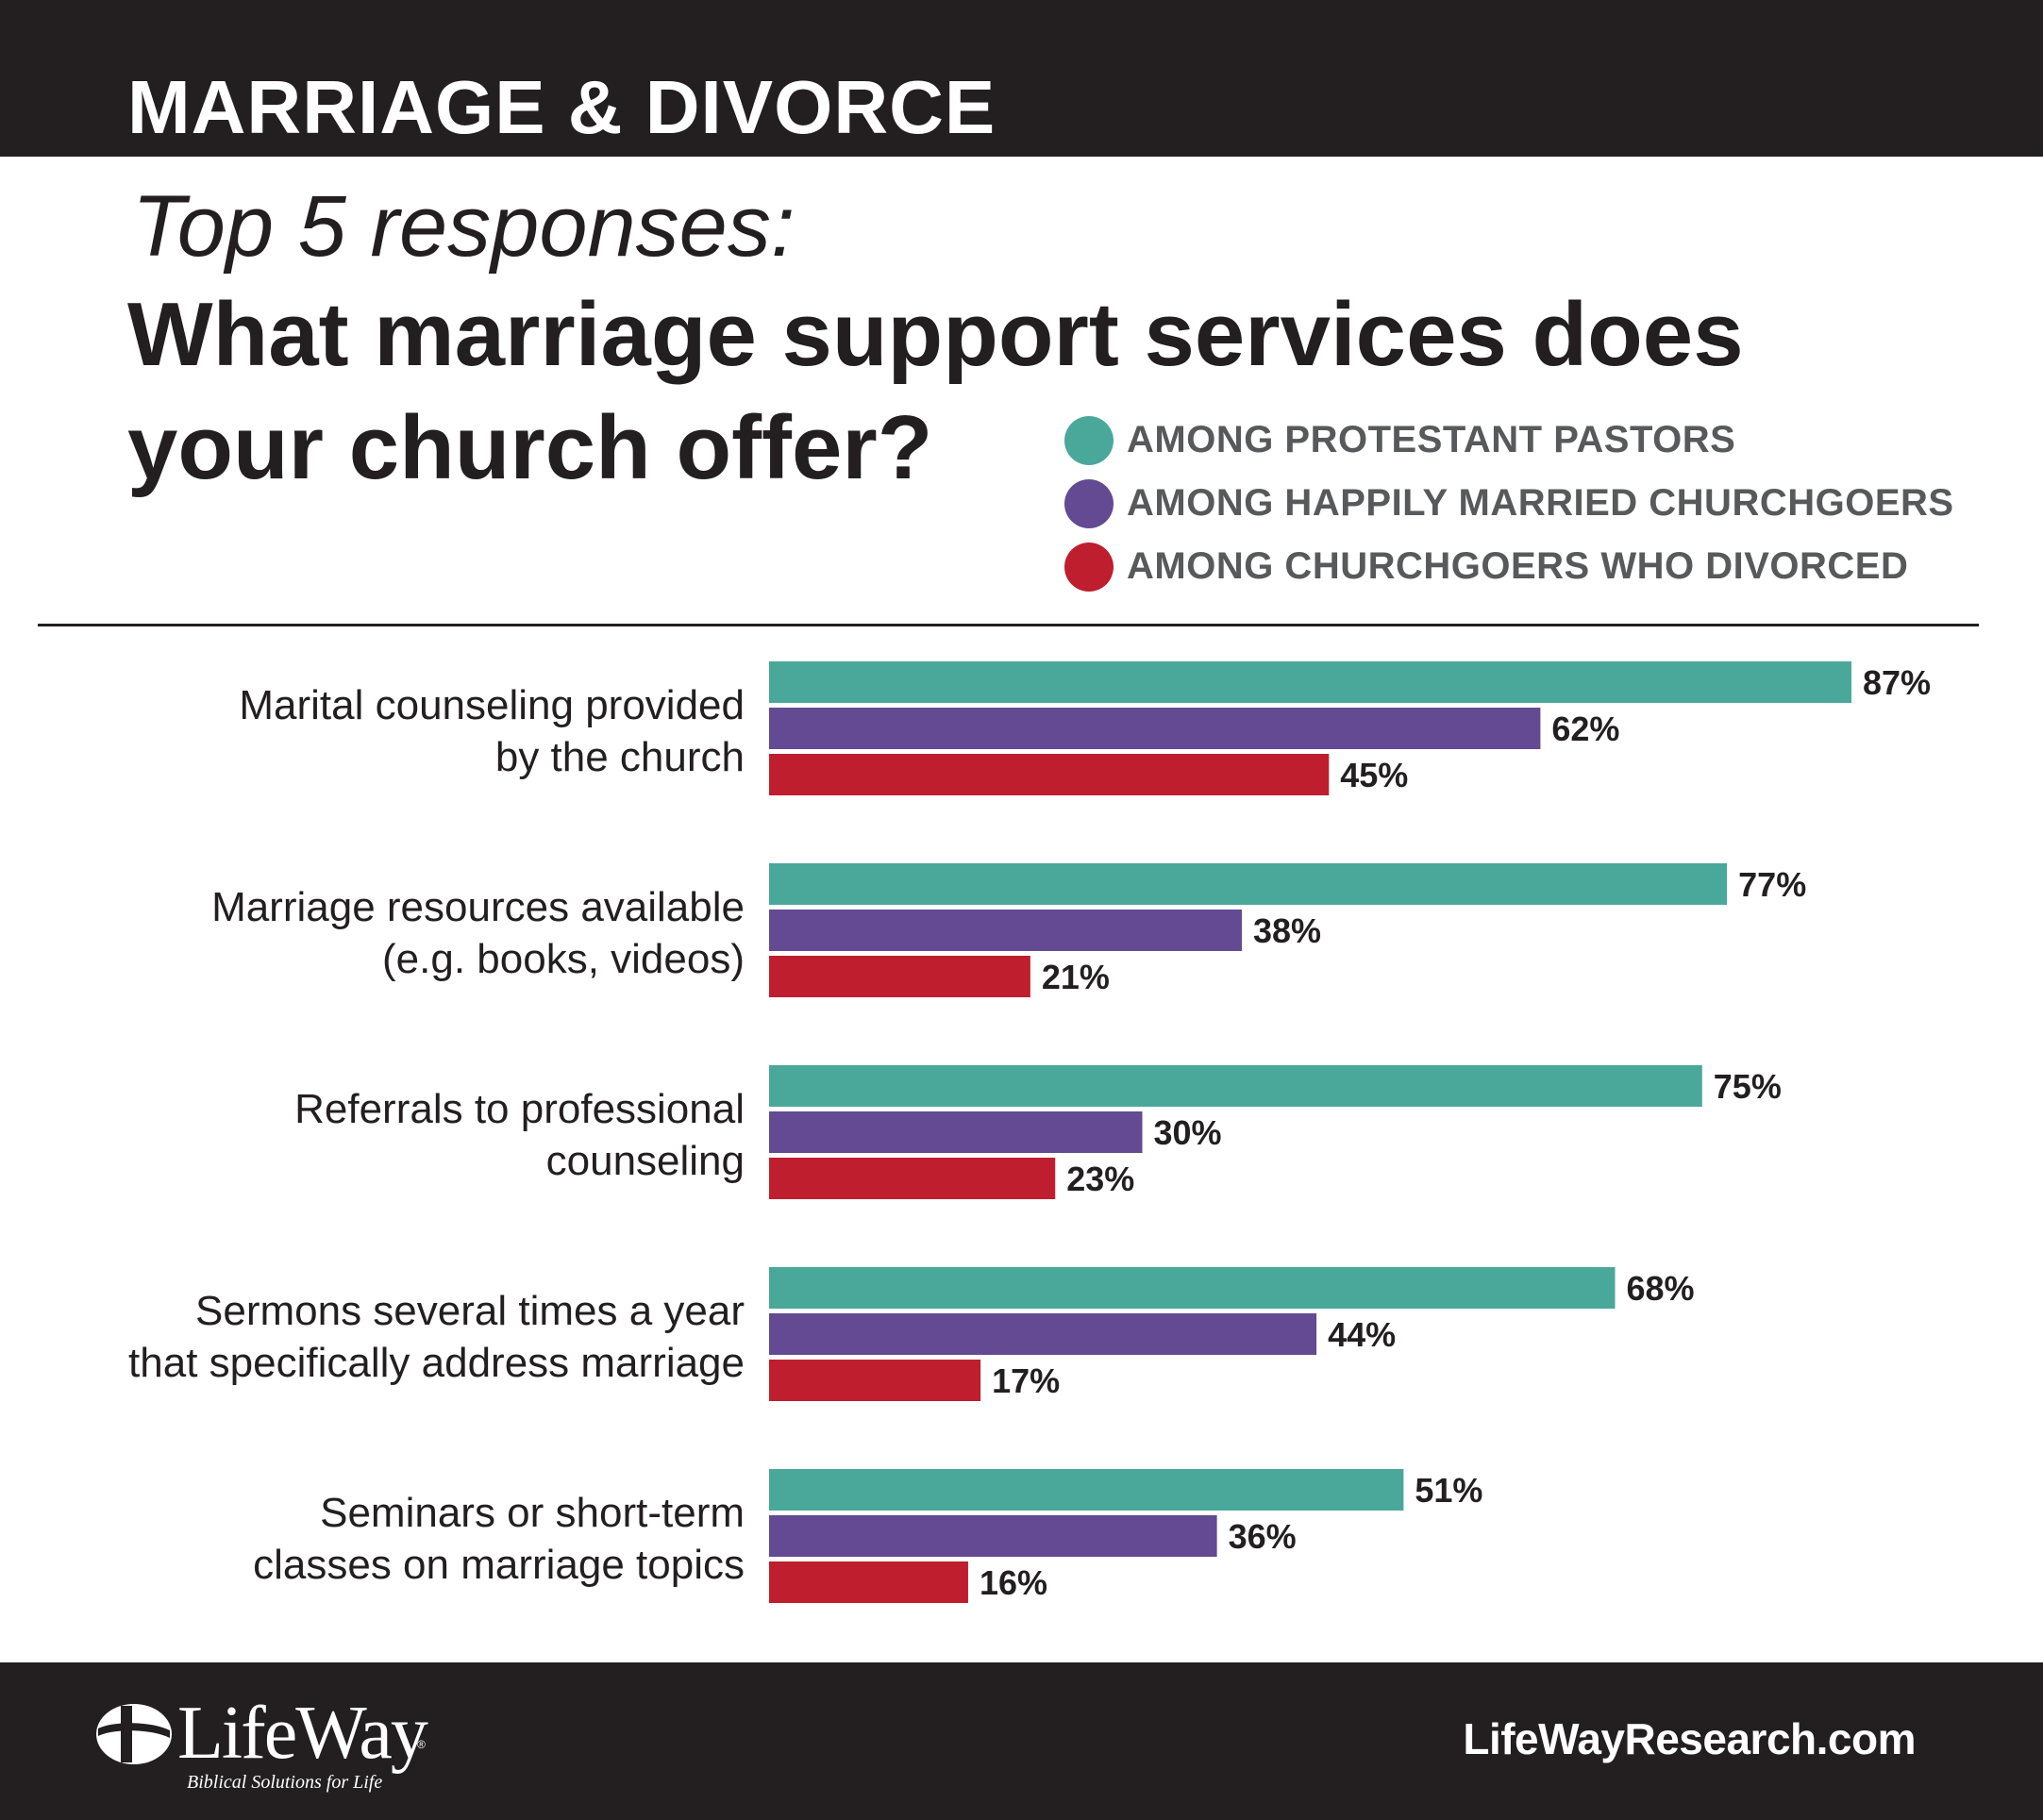 Image resolution: width=2043 pixels, height=1820 pixels. I want to click on data-label: 45%, so click(1374, 775).